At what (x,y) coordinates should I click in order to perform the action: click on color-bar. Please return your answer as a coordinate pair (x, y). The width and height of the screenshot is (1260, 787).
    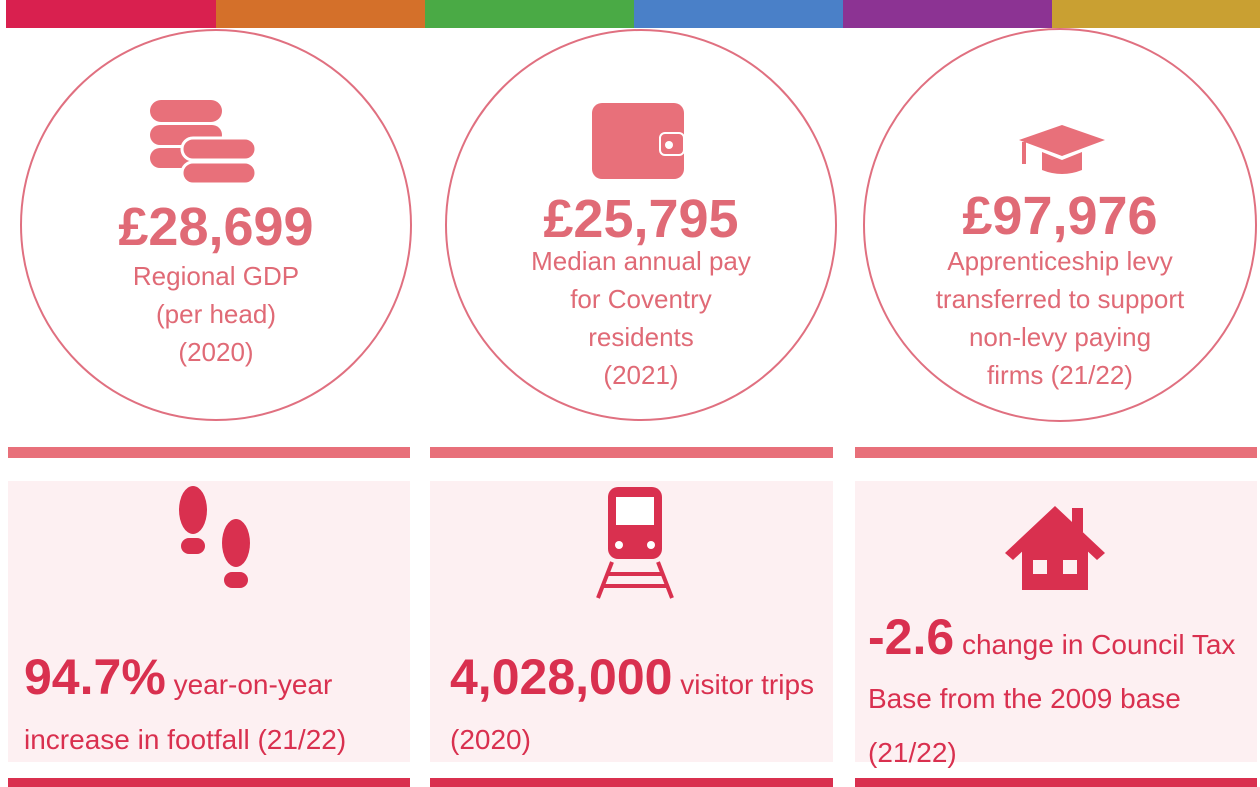
    Looking at the image, I should click on (633, 14).